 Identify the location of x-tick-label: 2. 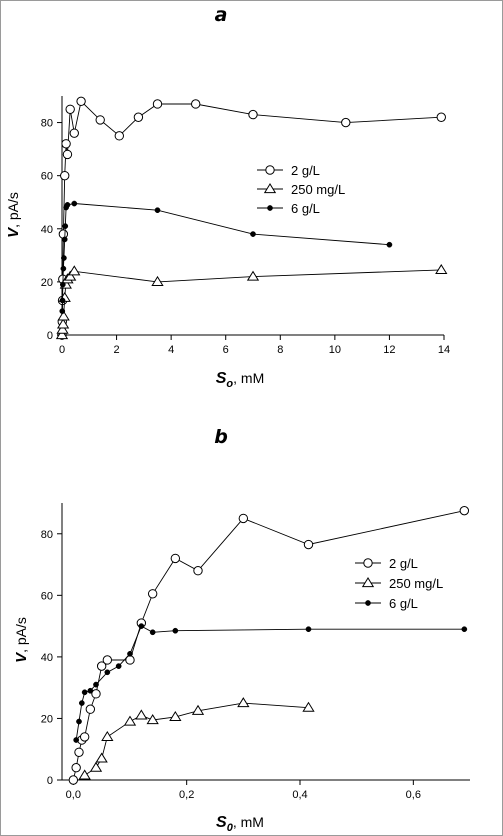
(117, 350).